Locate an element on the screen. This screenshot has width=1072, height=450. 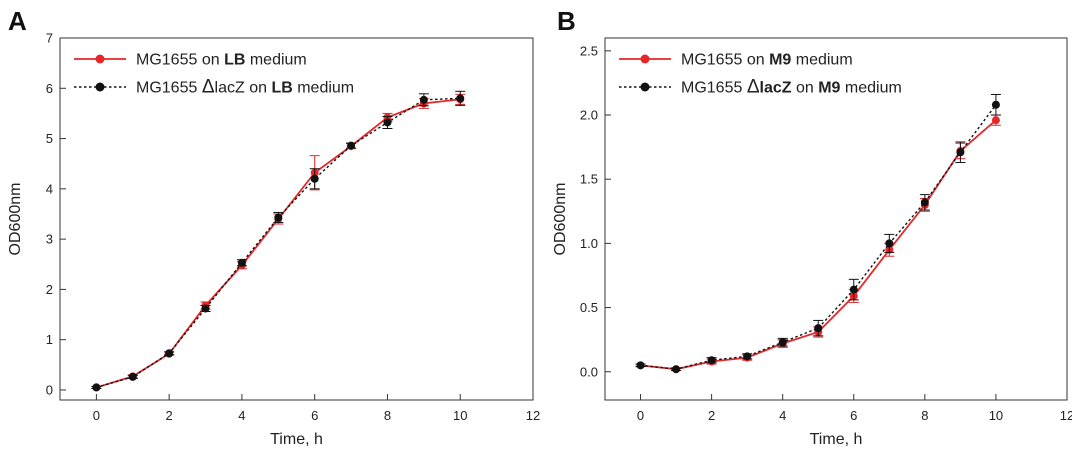
y-tick-label: 0.5 is located at coordinates (589, 307).